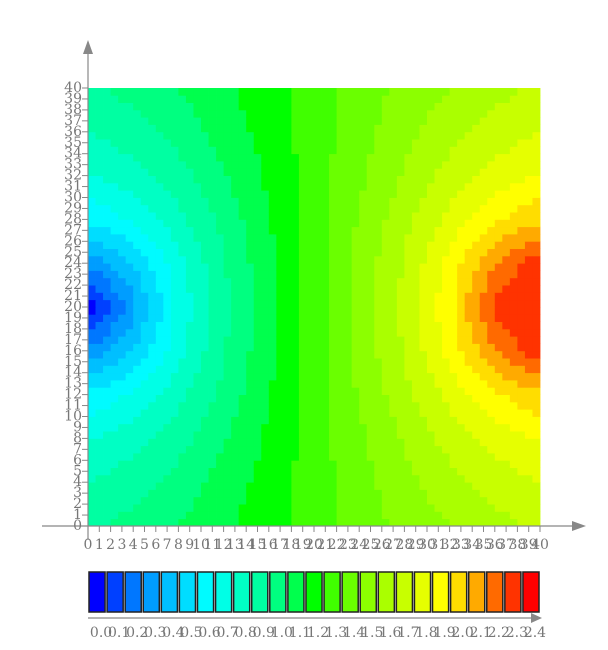  I want to click on y-tick-label: 16, so click(73, 351).